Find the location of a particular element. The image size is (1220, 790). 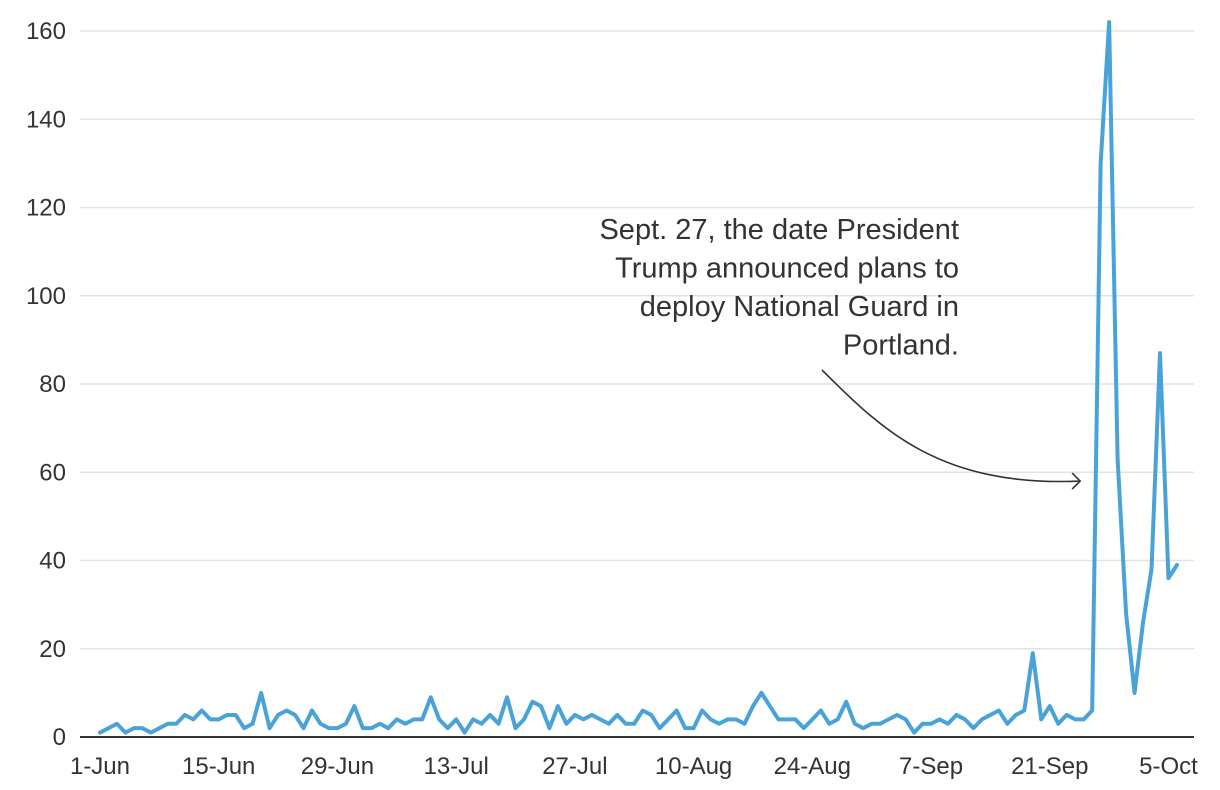

x-tick-label: 5-Oct is located at coordinates (1168, 766).